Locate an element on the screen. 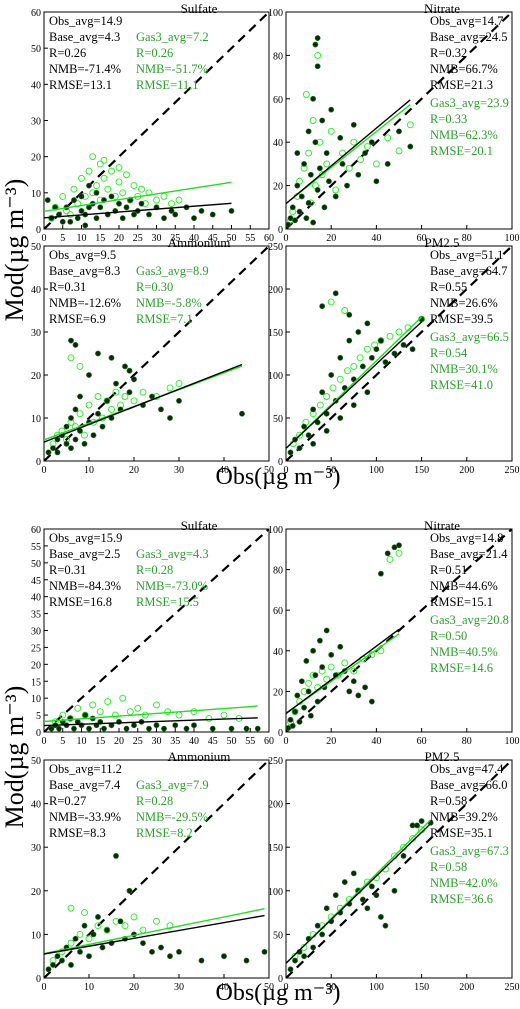 This screenshot has width=520, height=1009. y-tick-label: 200 is located at coordinates (275, 290).